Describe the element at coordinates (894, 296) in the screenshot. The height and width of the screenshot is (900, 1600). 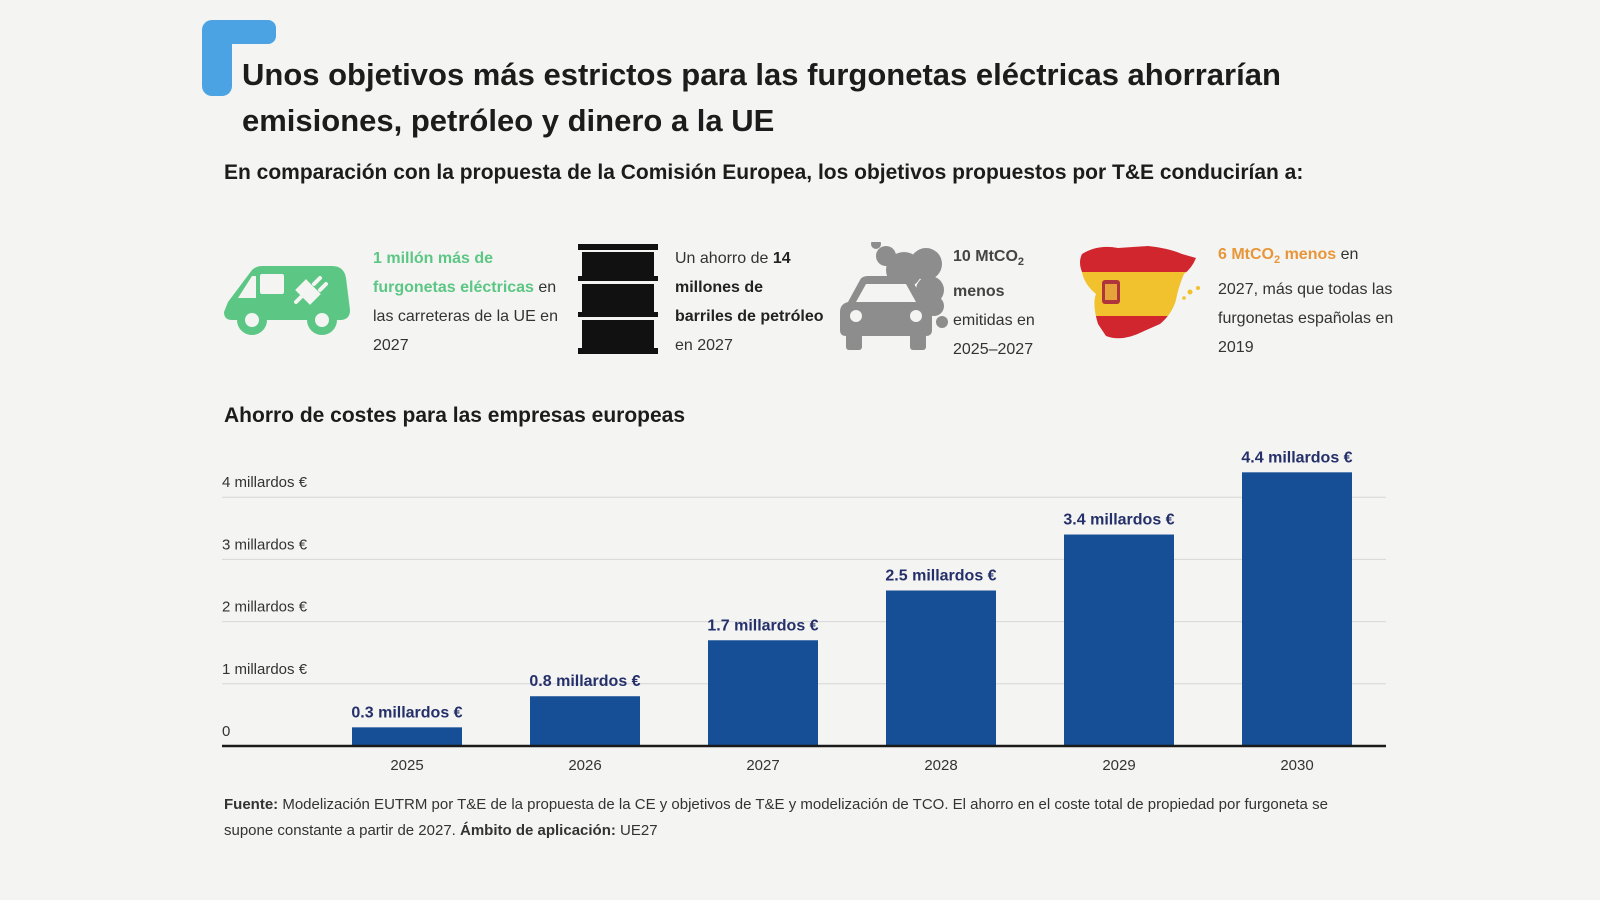
I see `polluting-car-icon` at that location.